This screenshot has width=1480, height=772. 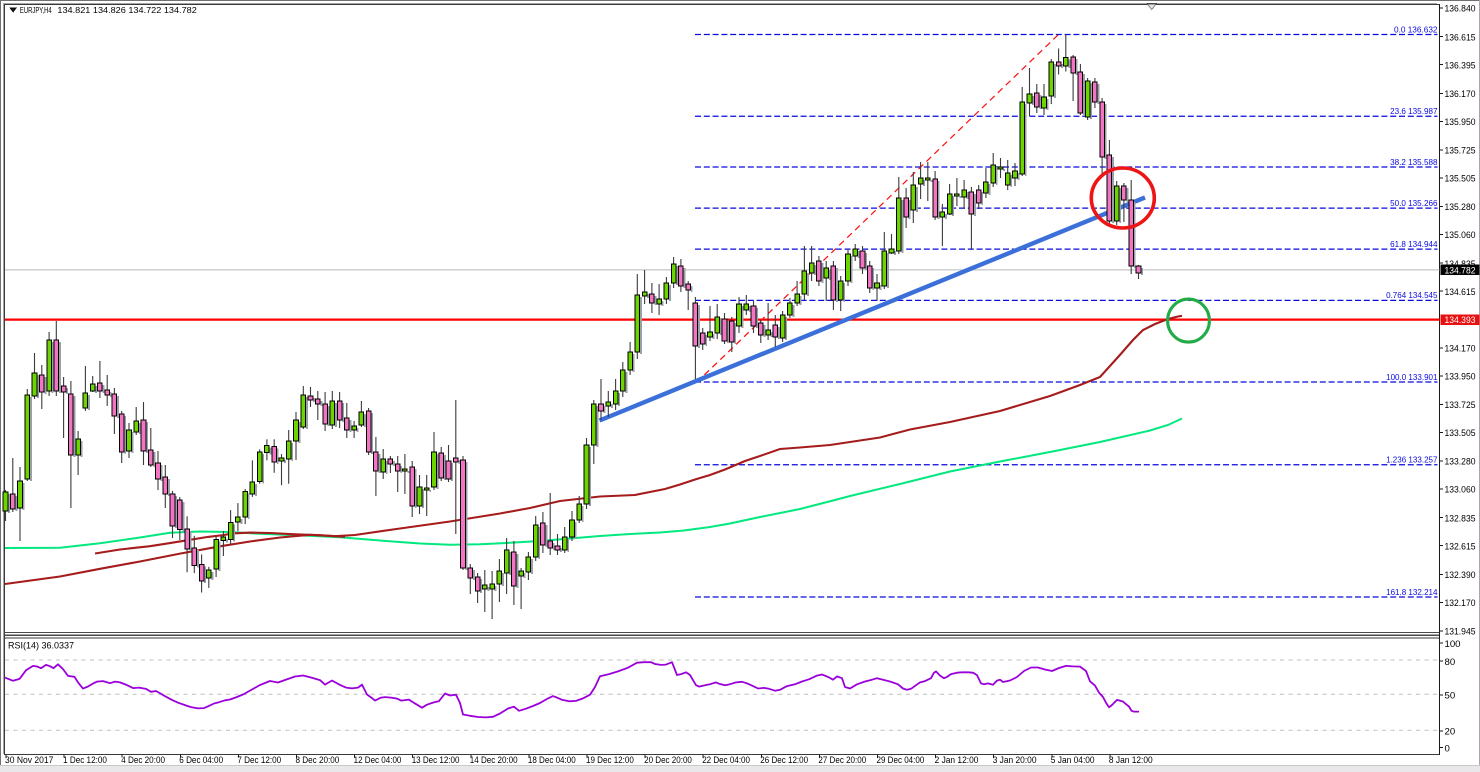 What do you see at coordinates (1073, 760) in the screenshot?
I see `svg-text: 5 Jan 04:00` at bounding box center [1073, 760].